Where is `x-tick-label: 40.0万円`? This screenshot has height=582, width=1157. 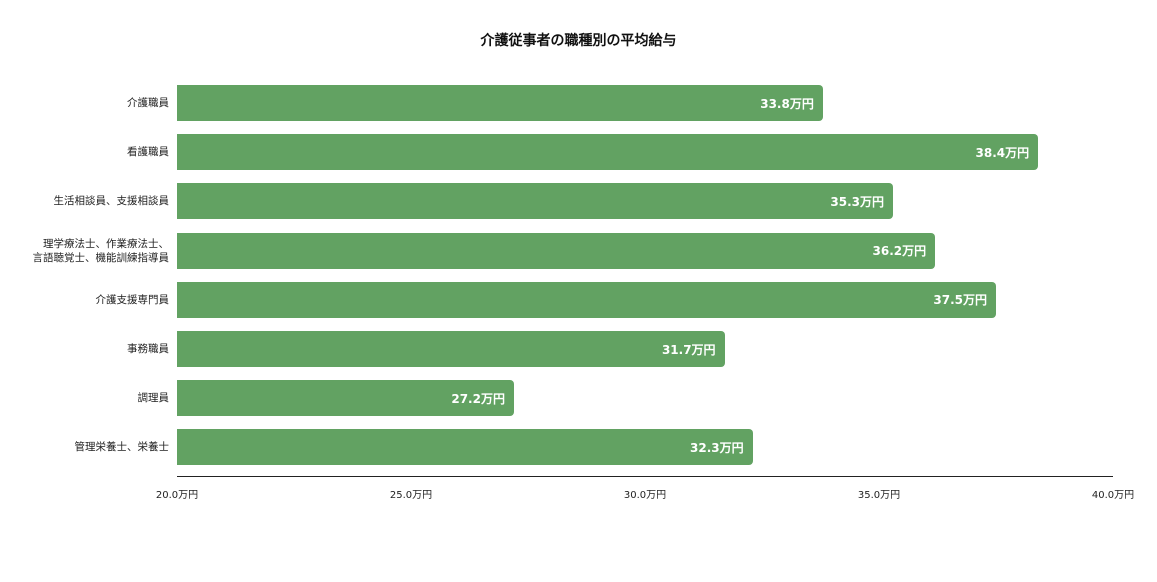 x-tick-label: 40.0万円 is located at coordinates (1113, 495).